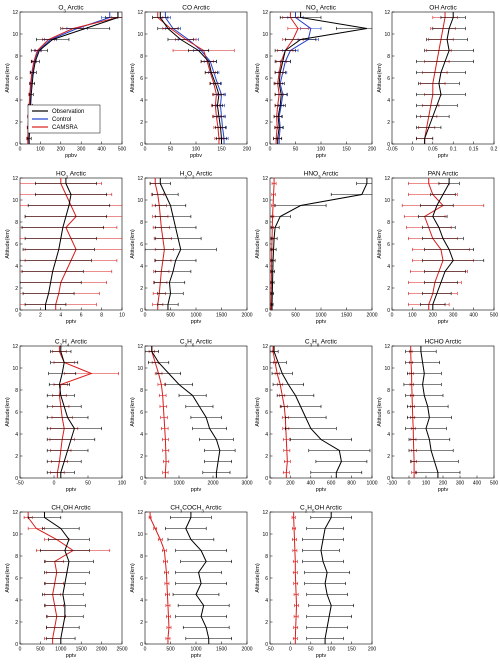  Describe the element at coordinates (122, 316) in the screenshot. I see `x-tick-label: 10` at that location.